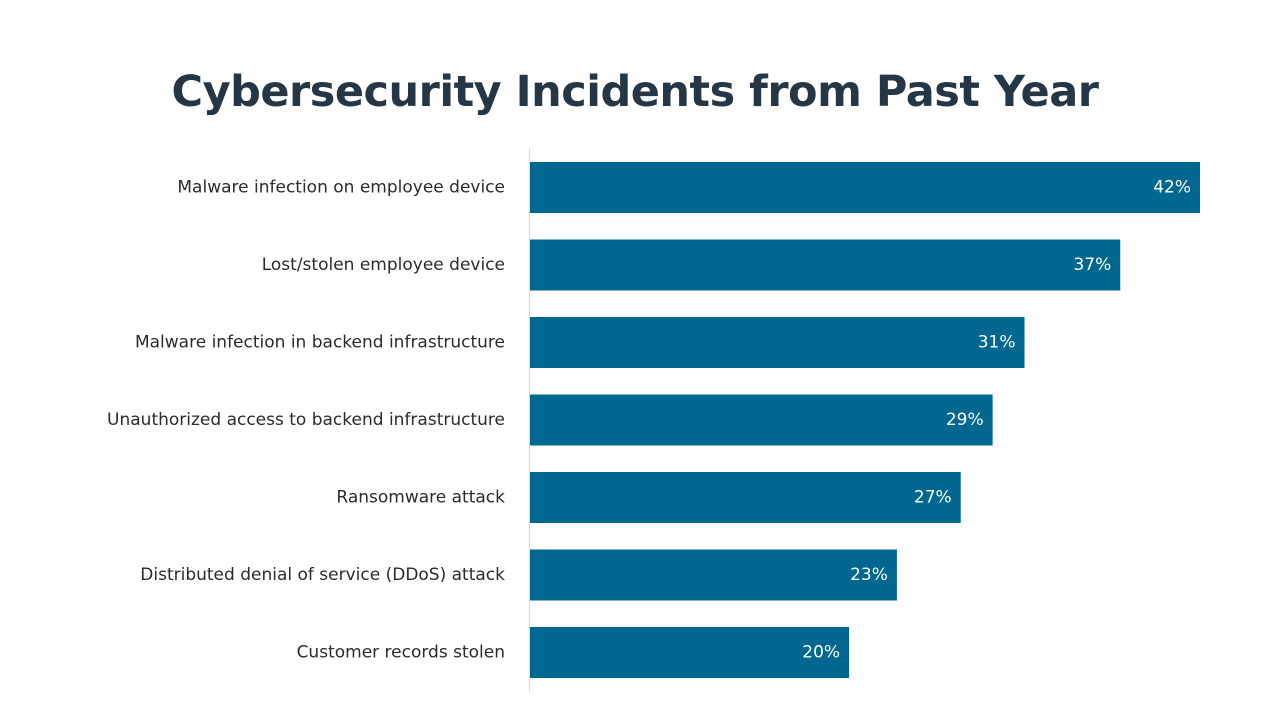 This screenshot has width=1280, height=720. Describe the element at coordinates (420, 498) in the screenshot. I see `category-label: Ransomware attack` at that location.